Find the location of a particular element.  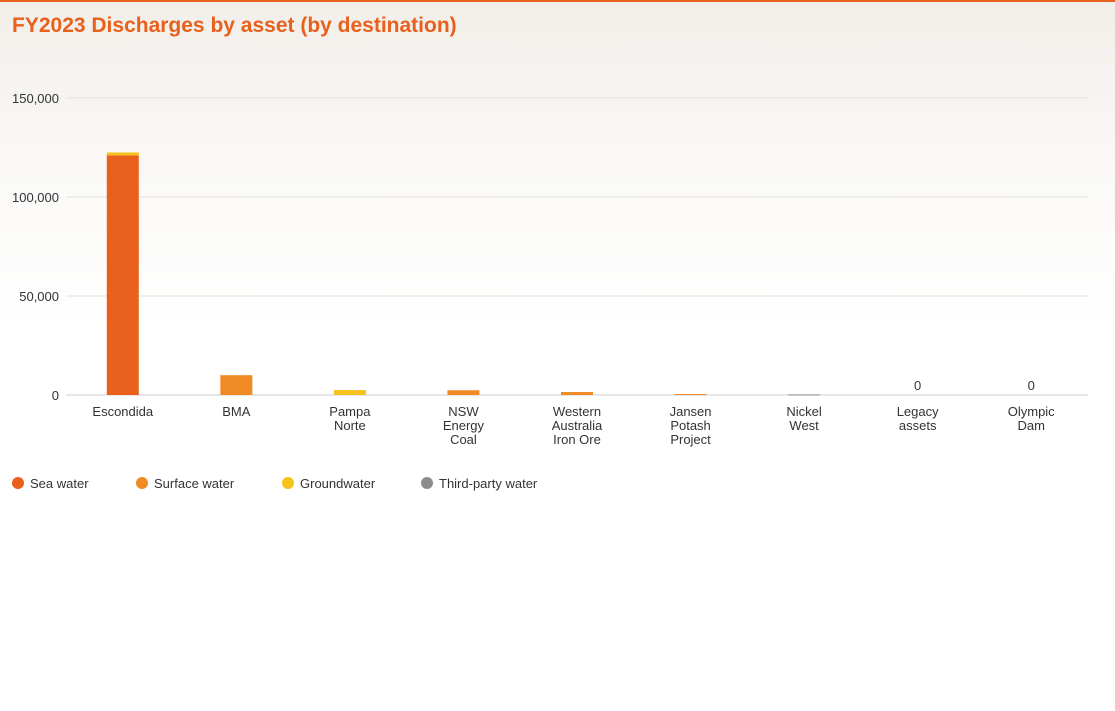

legend-item-sea-water: Sea water is located at coordinates (50, 483).